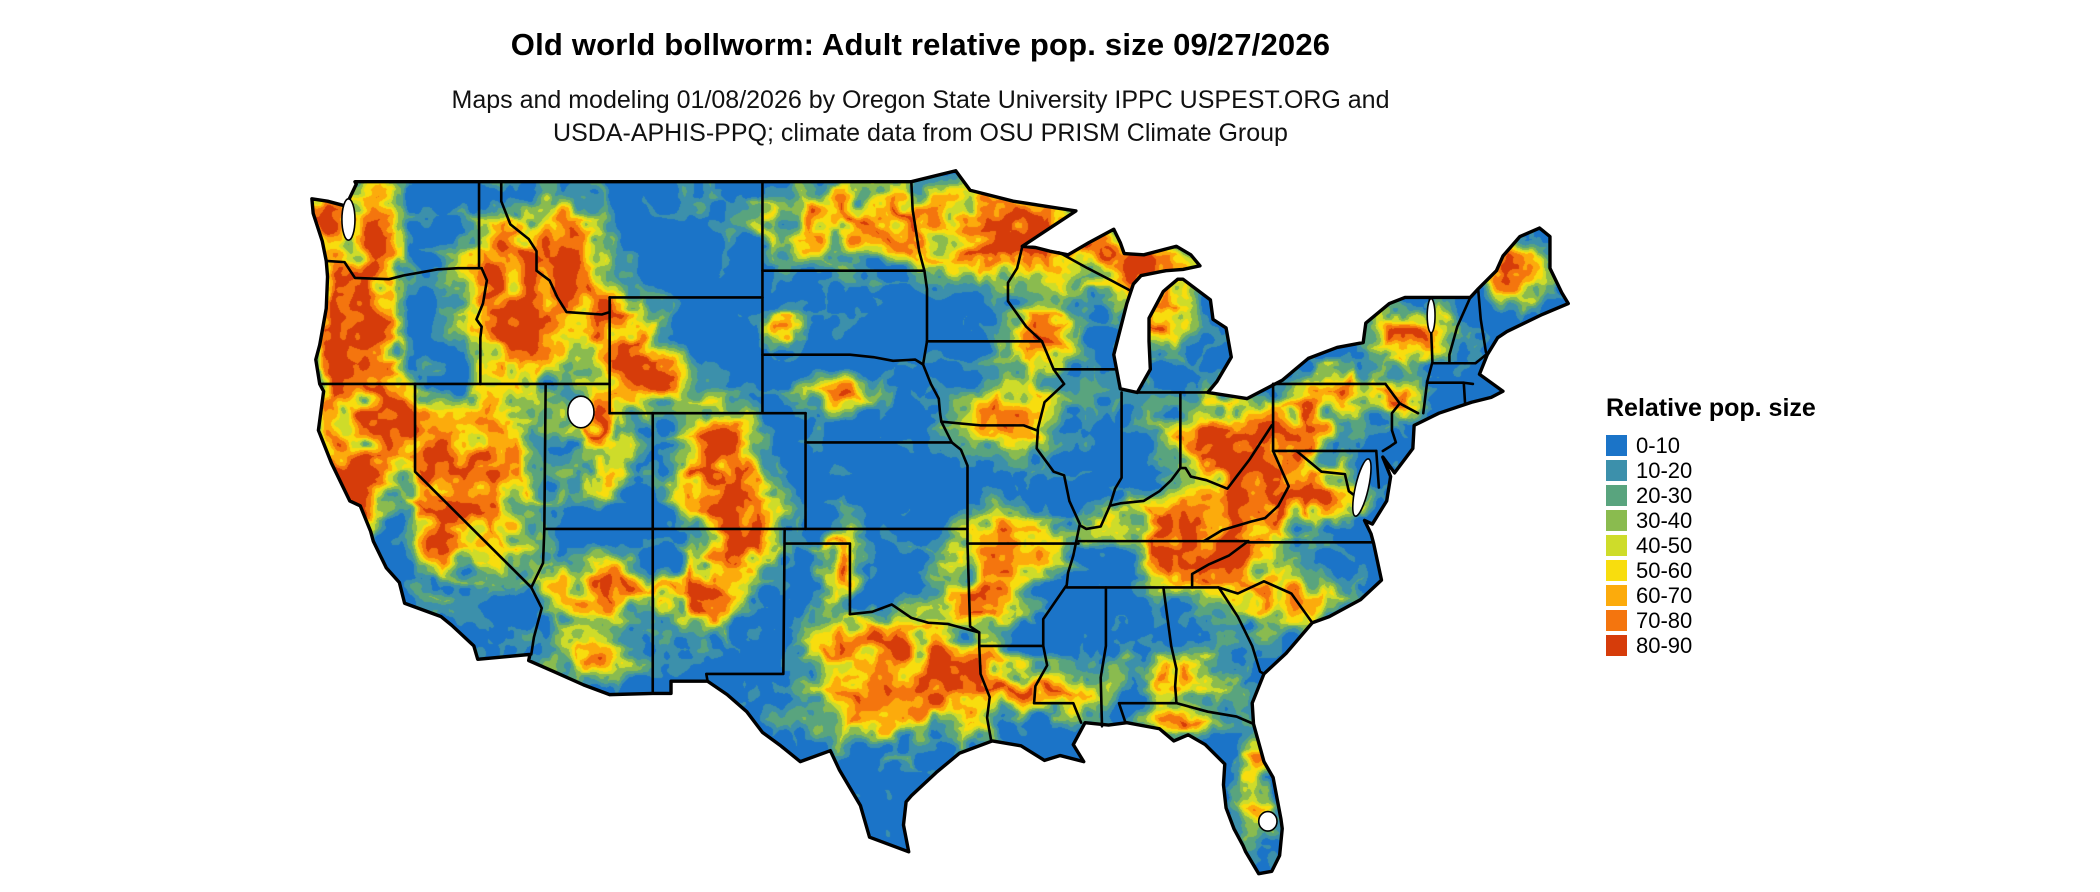 The height and width of the screenshot is (892, 2100). I want to click on legend-label: 50-60, so click(1664, 570).